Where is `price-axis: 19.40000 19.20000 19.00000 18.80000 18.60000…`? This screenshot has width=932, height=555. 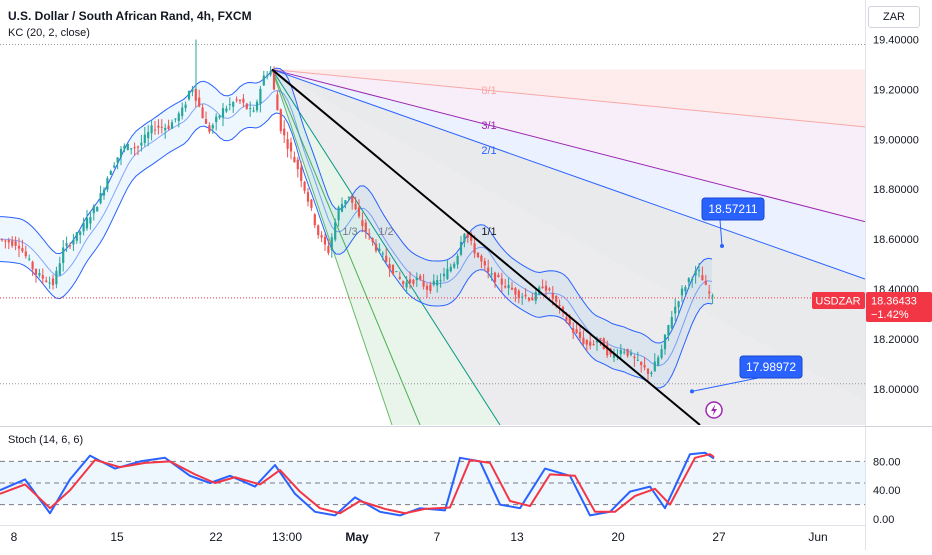 price-axis: 19.40000 19.20000 19.00000 18.80000 18.60000… is located at coordinates (896, 215).